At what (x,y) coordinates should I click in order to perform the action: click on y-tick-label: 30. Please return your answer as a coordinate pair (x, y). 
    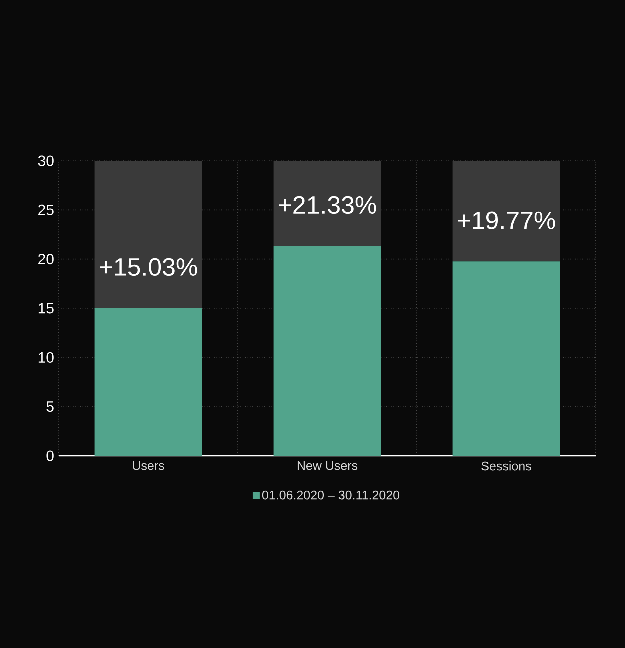
    Looking at the image, I should click on (46, 161).